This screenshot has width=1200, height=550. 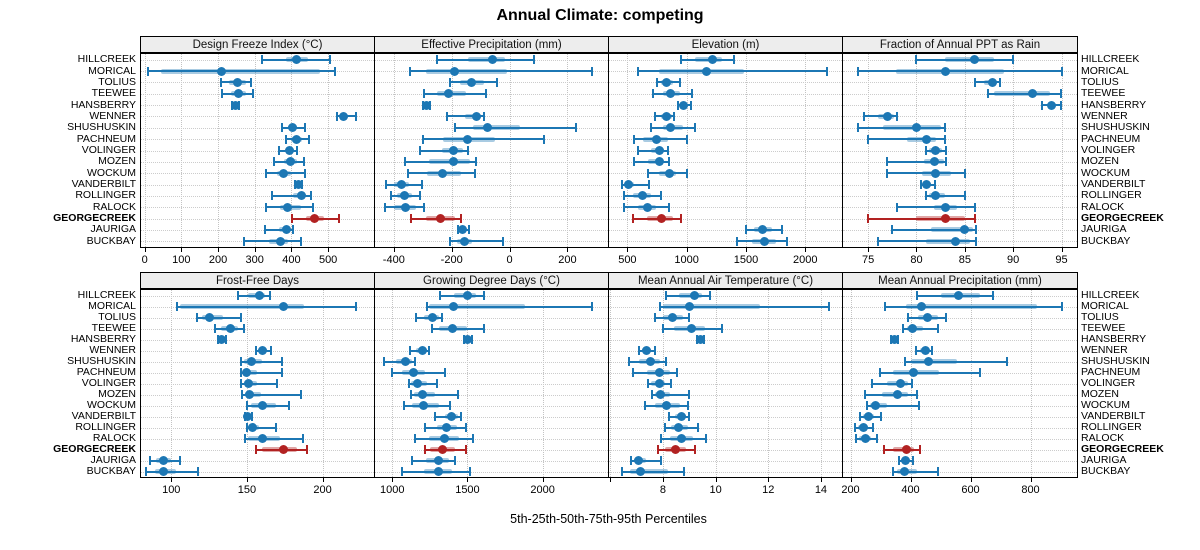 I want to click on axis-tick-label: 14, so click(x=821, y=490).